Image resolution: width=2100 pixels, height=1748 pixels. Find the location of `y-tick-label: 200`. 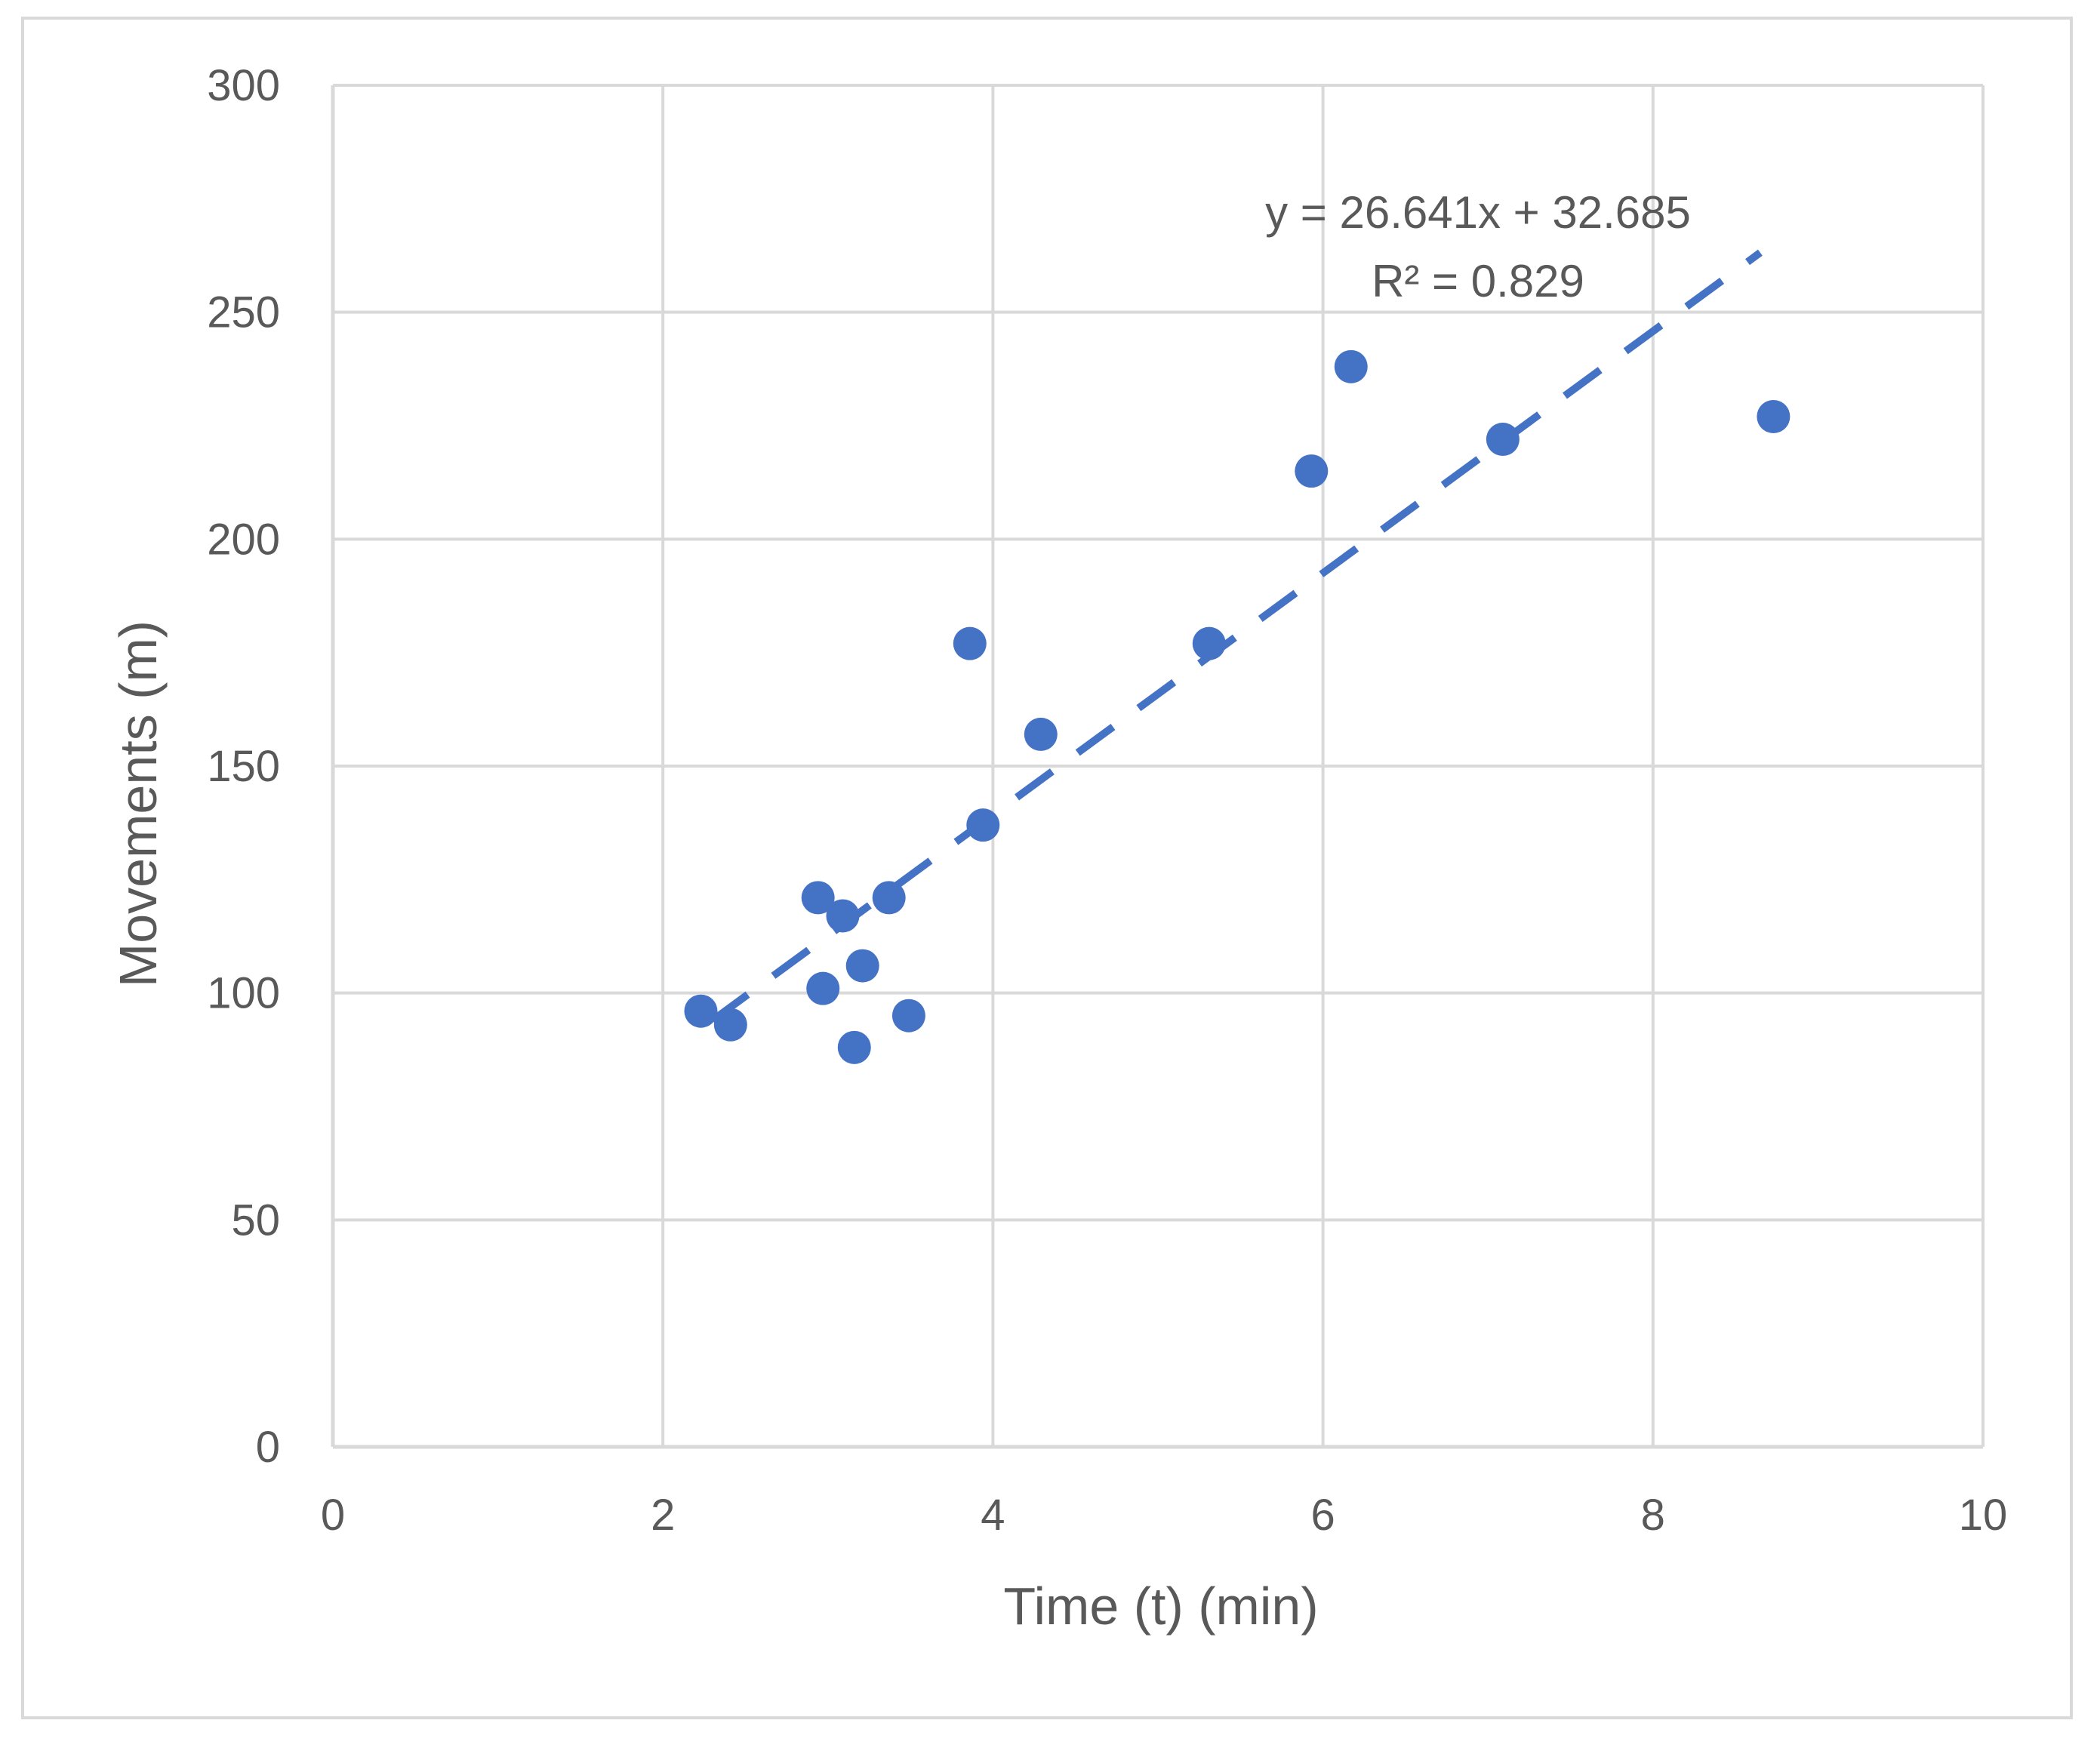

y-tick-label: 200 is located at coordinates (244, 540).